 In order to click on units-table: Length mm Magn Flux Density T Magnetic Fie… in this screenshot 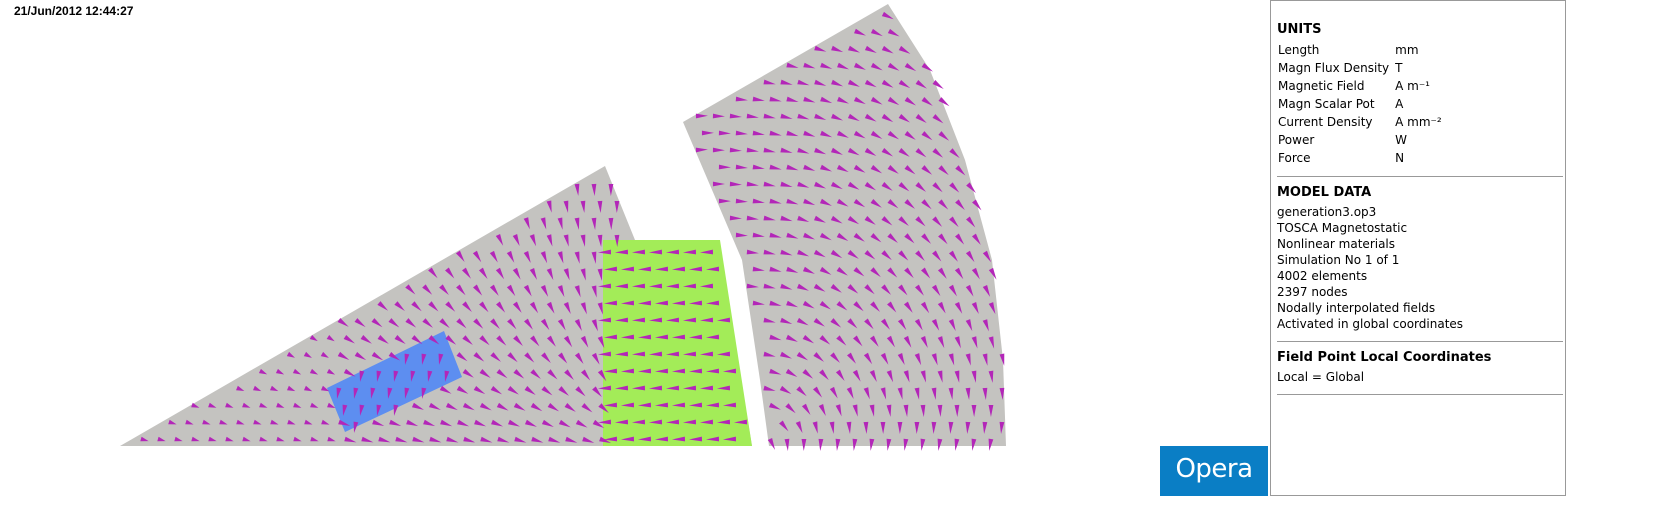, I will do `click(1363, 104)`.